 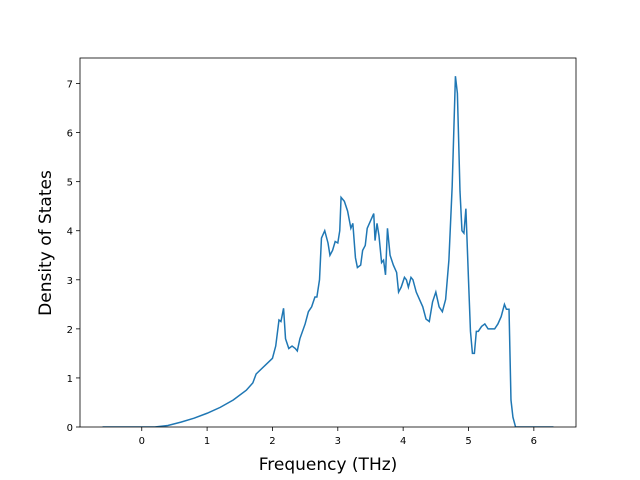 What do you see at coordinates (70, 379) in the screenshot?
I see `y-tick-label: 1` at bounding box center [70, 379].